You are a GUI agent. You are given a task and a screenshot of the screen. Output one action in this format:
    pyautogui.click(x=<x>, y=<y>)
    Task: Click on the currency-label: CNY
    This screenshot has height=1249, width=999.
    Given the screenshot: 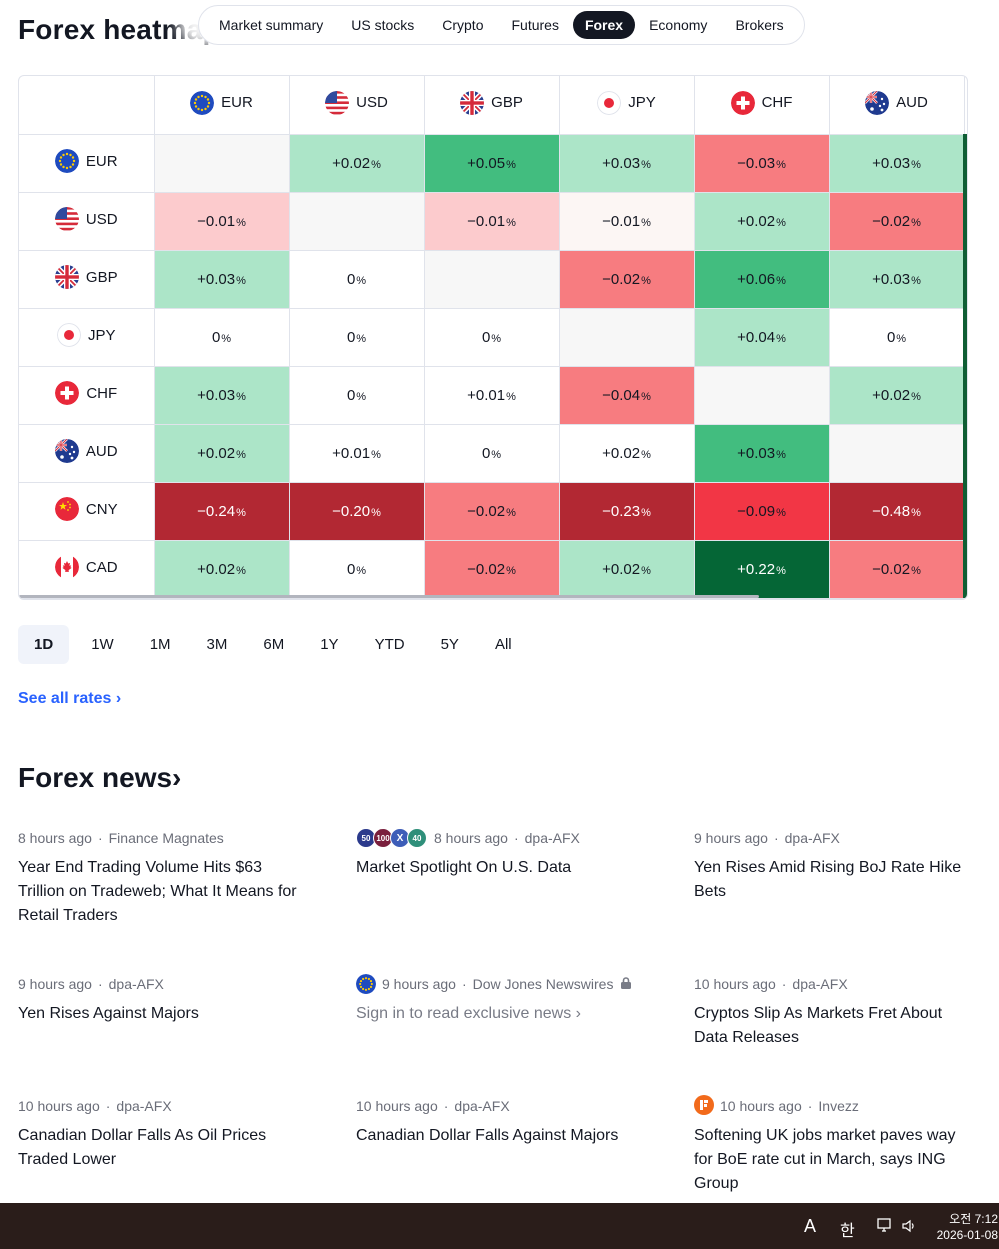 What is the action you would take?
    pyautogui.click(x=101, y=509)
    